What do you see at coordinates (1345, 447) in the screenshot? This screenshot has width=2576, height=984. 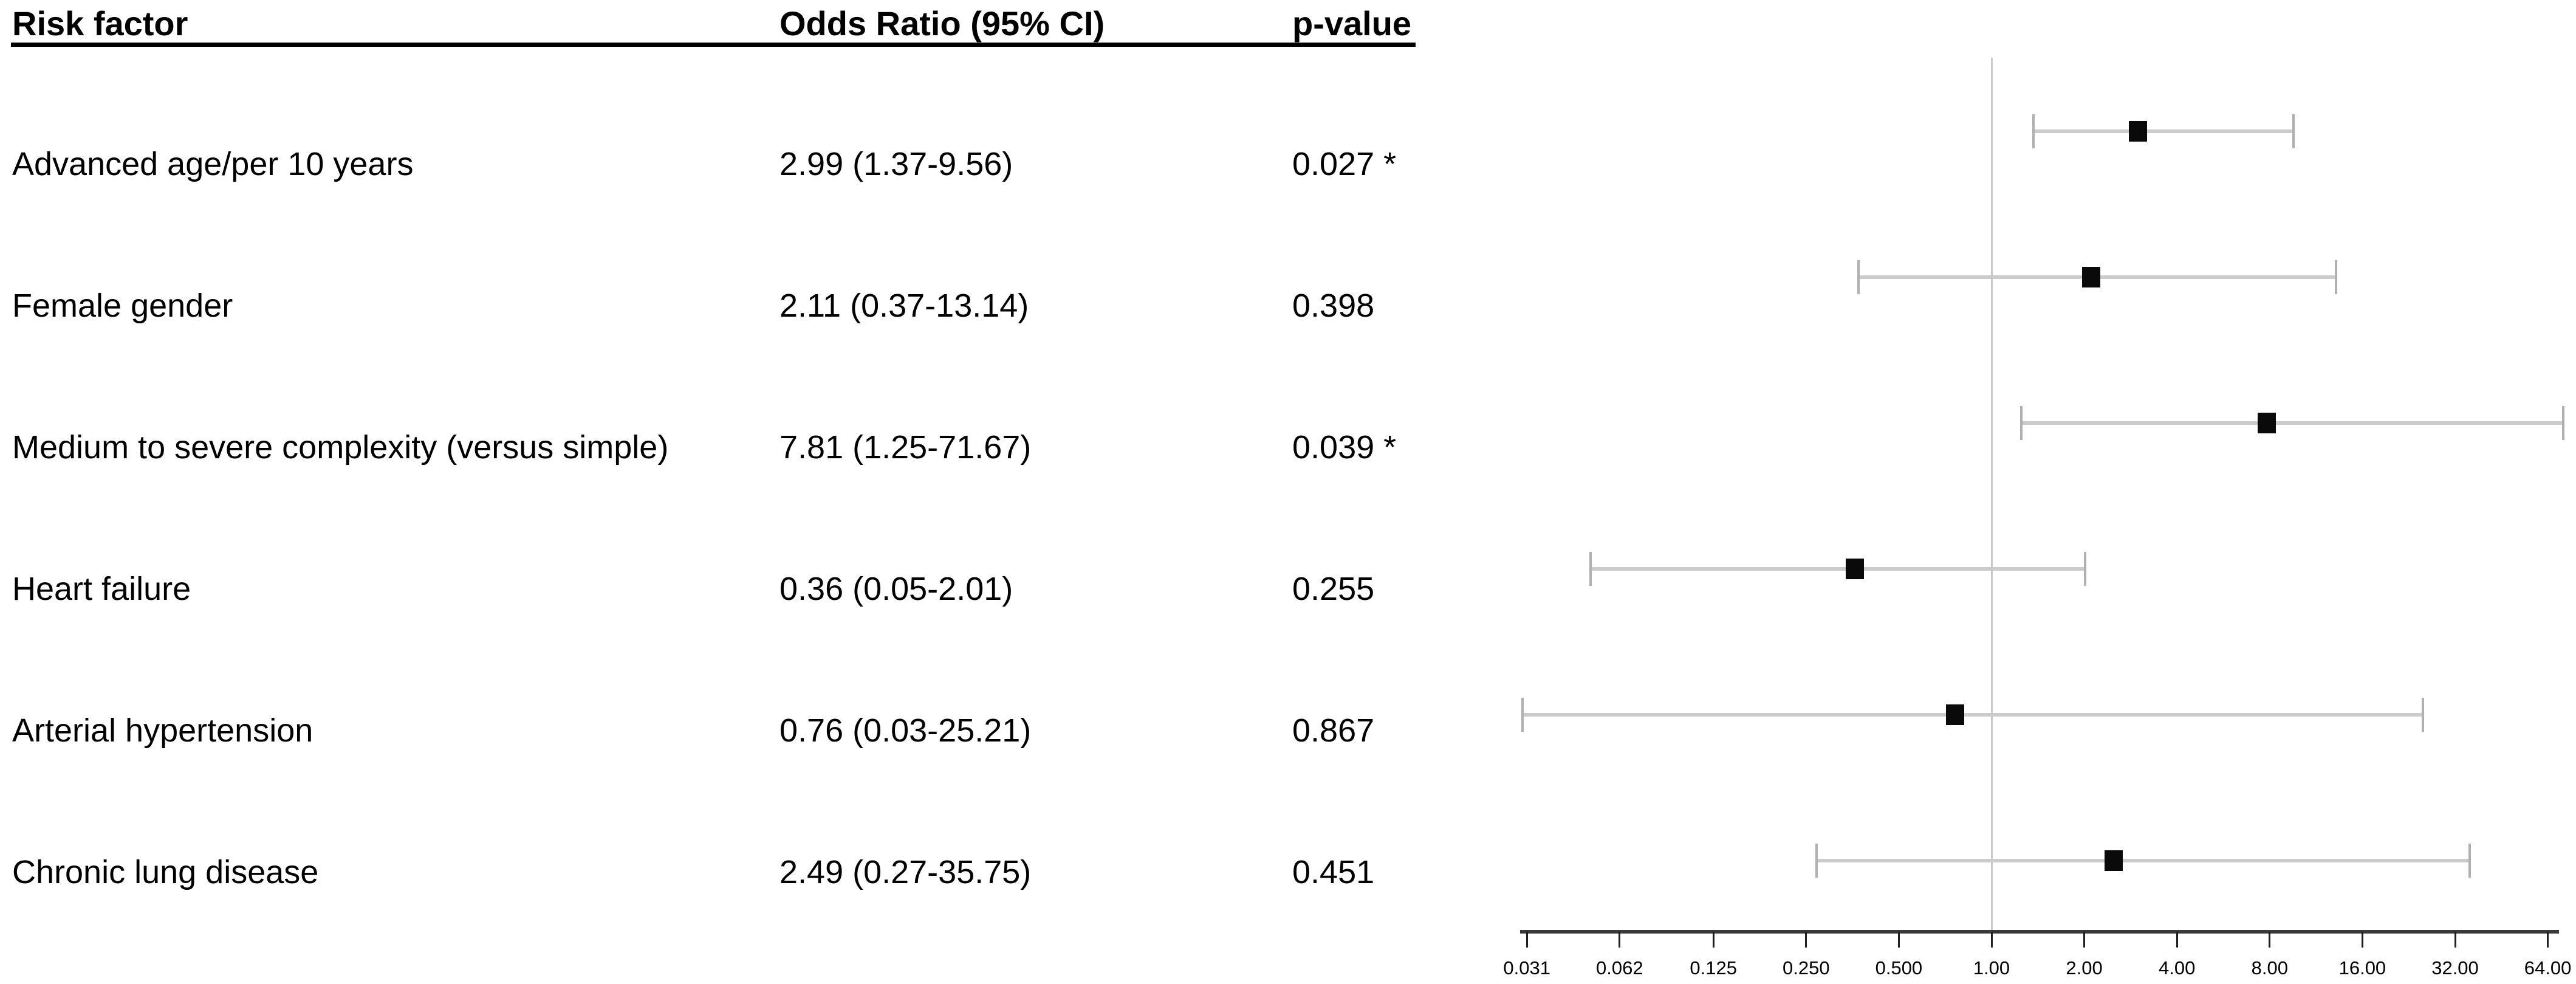 I see `p-value-cell: 0.039 *` at bounding box center [1345, 447].